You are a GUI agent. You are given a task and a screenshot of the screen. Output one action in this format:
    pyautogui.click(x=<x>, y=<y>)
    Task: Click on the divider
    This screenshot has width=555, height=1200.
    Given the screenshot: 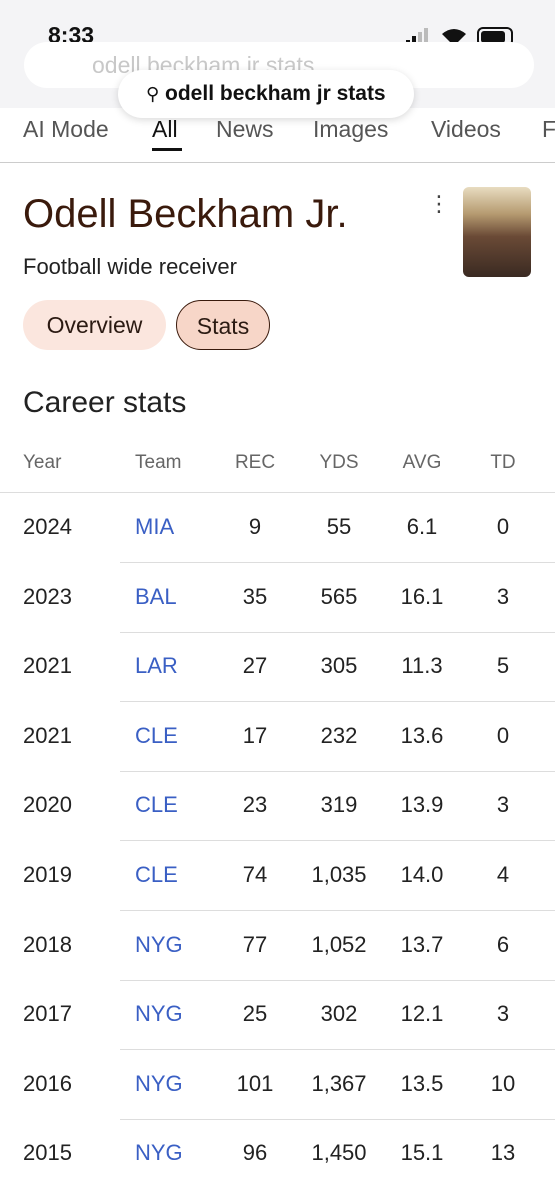 What is the action you would take?
    pyautogui.click(x=277, y=162)
    